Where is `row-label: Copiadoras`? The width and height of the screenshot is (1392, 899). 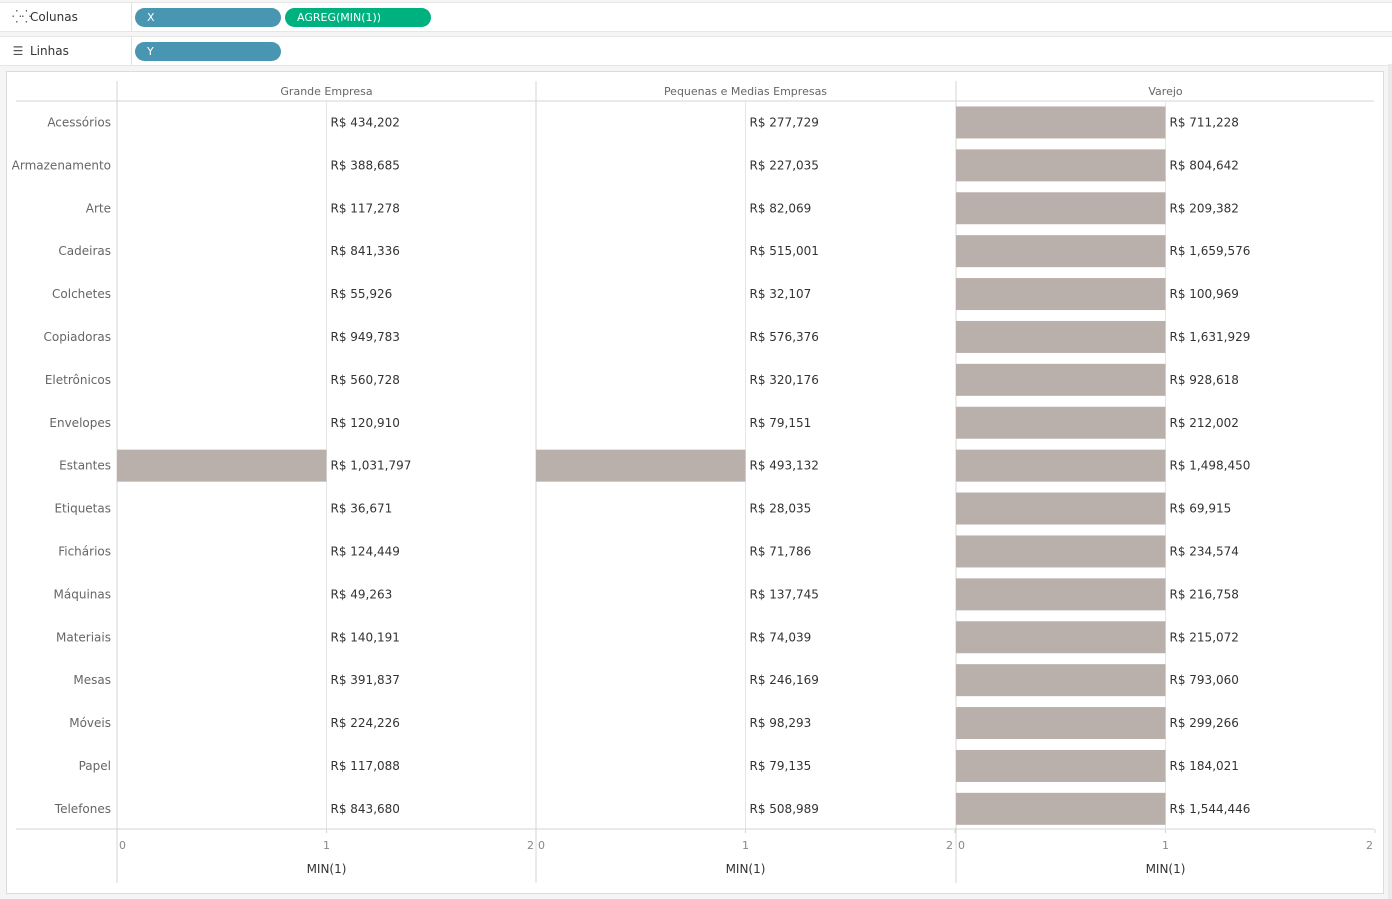
row-label: Copiadoras is located at coordinates (77, 337).